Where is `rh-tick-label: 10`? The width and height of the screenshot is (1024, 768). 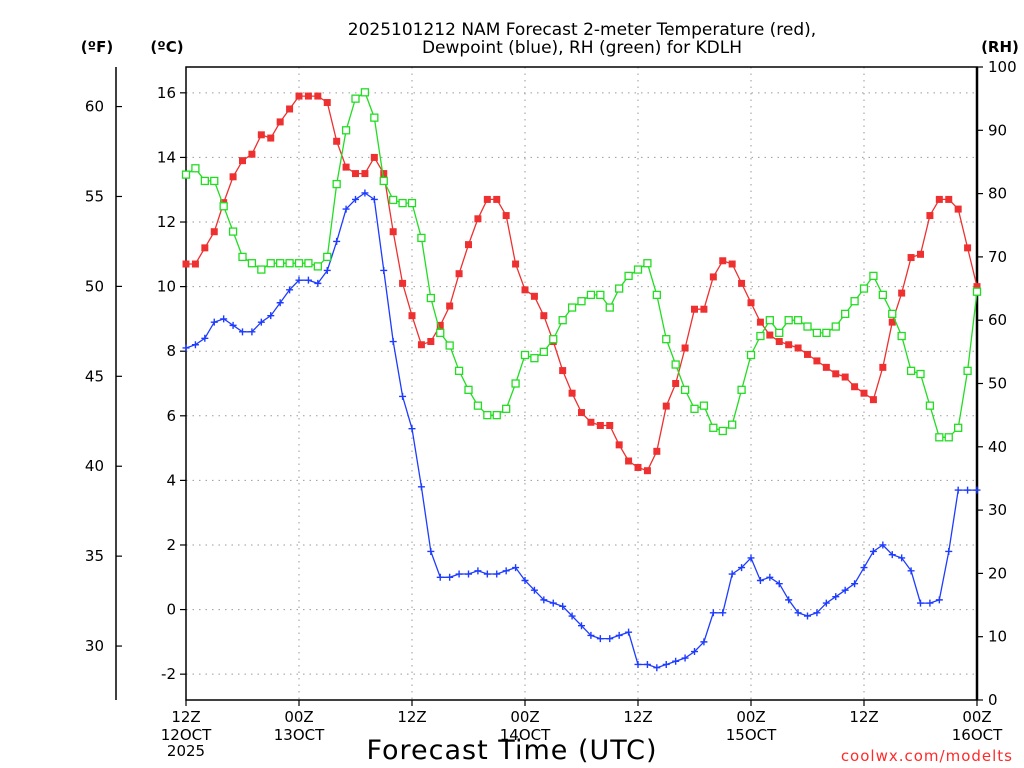 rh-tick-label: 10 is located at coordinates (997, 637).